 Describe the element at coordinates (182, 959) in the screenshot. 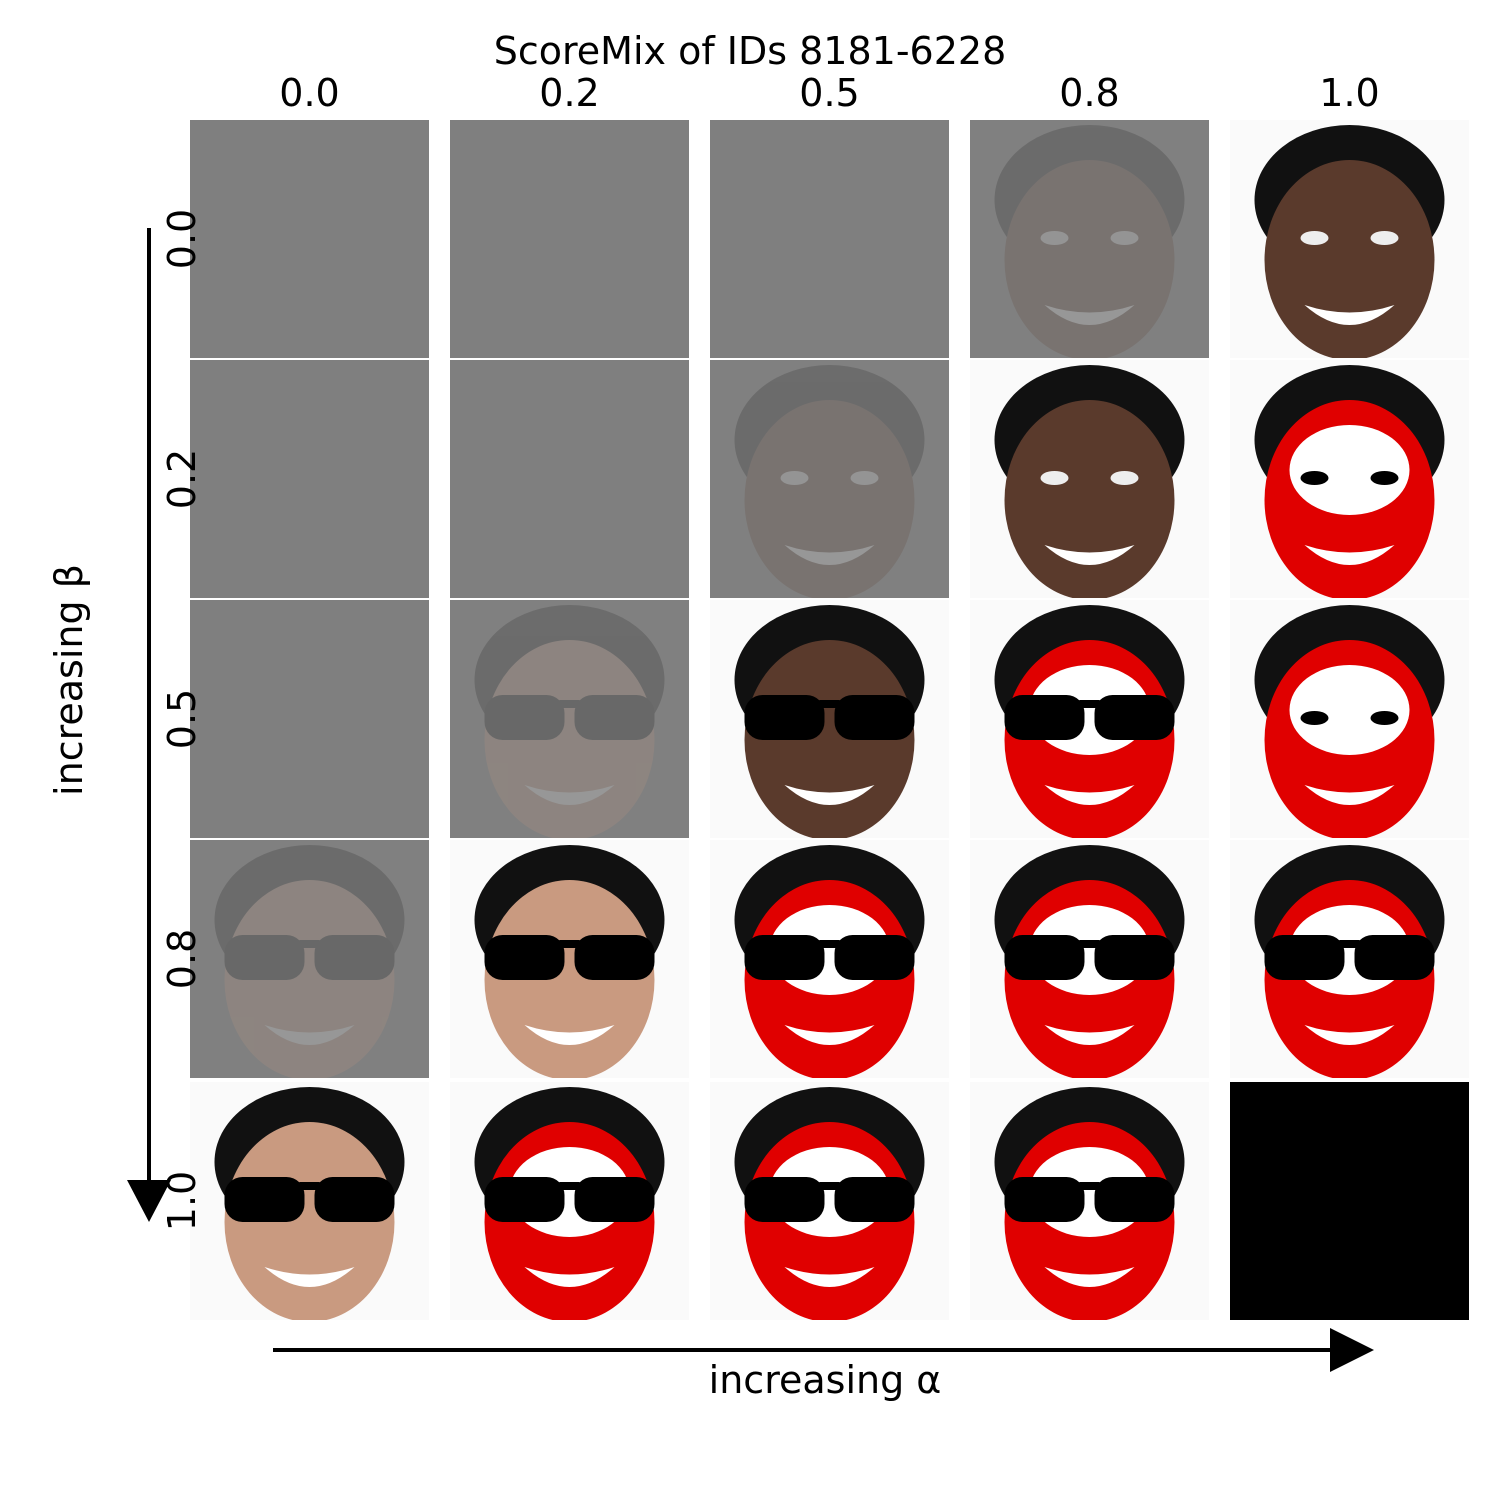

I see `row-label: 0.8` at that location.